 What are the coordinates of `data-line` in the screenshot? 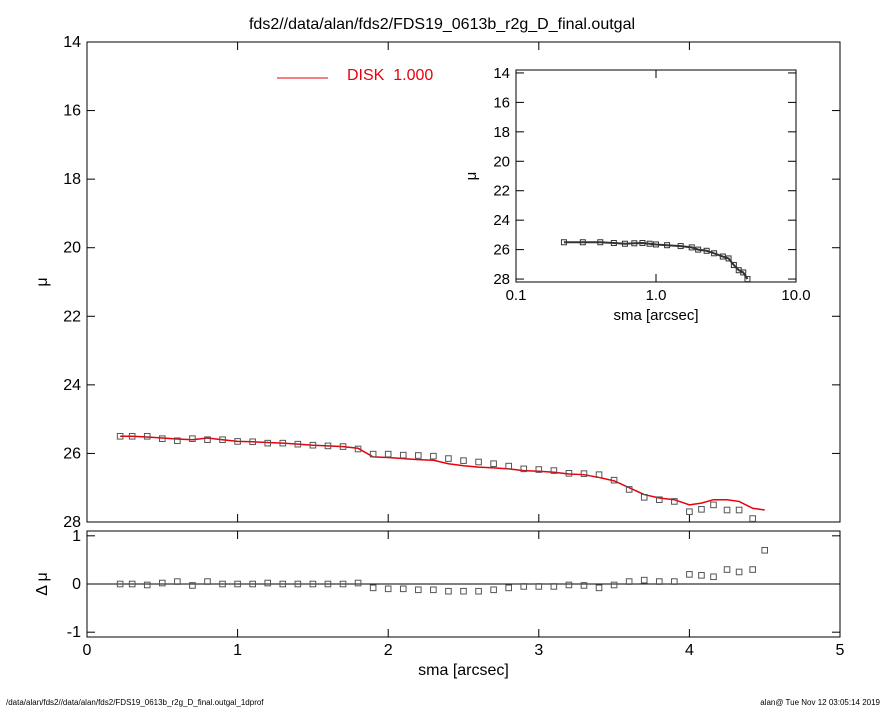 It's located at (442, 473).